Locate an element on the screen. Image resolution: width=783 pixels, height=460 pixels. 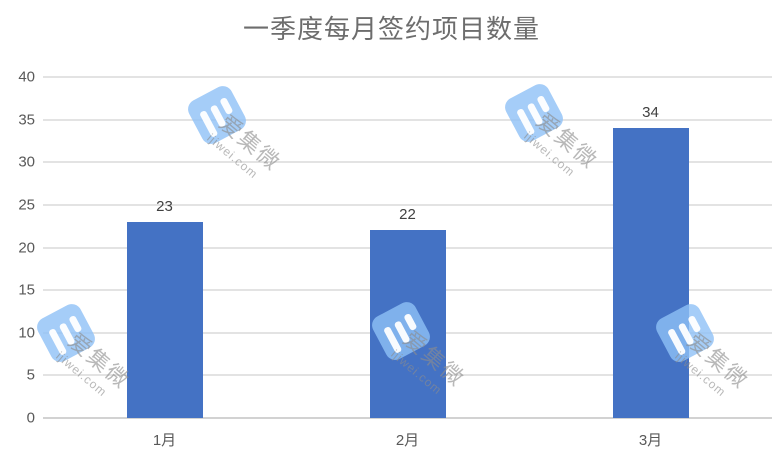
chart-title: 一季度每月签约项目数量 is located at coordinates (391, 29).